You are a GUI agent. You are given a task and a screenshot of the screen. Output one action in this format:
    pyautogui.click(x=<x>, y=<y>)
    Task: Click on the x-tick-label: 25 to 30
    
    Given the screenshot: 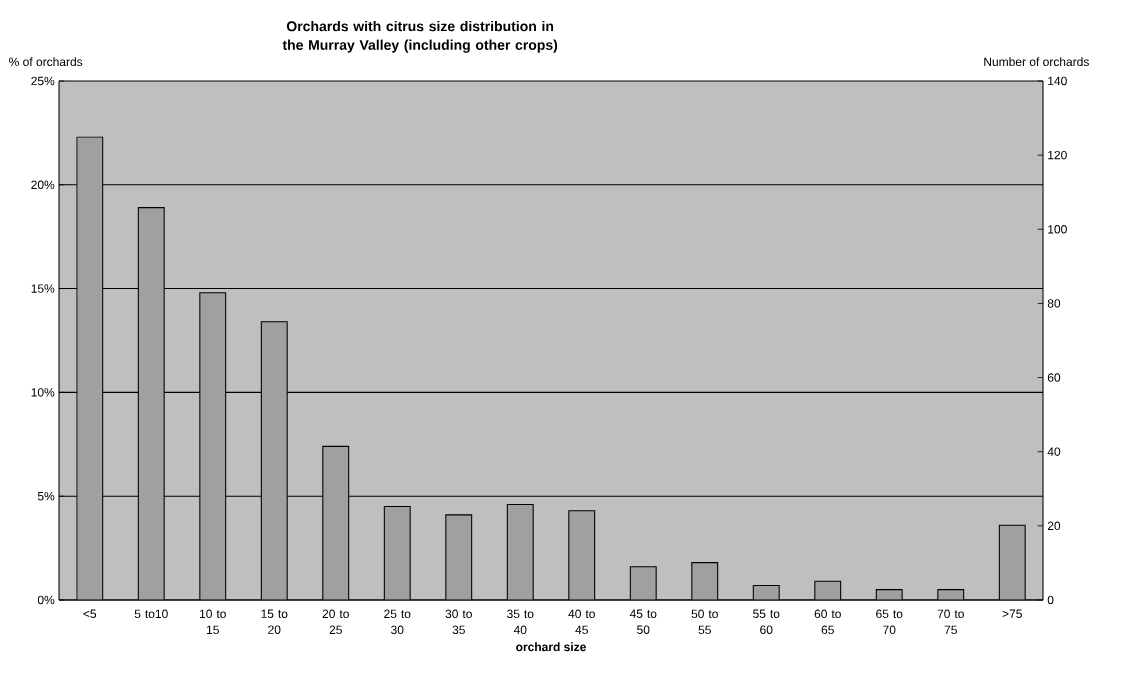 What is the action you would take?
    pyautogui.click(x=397, y=622)
    